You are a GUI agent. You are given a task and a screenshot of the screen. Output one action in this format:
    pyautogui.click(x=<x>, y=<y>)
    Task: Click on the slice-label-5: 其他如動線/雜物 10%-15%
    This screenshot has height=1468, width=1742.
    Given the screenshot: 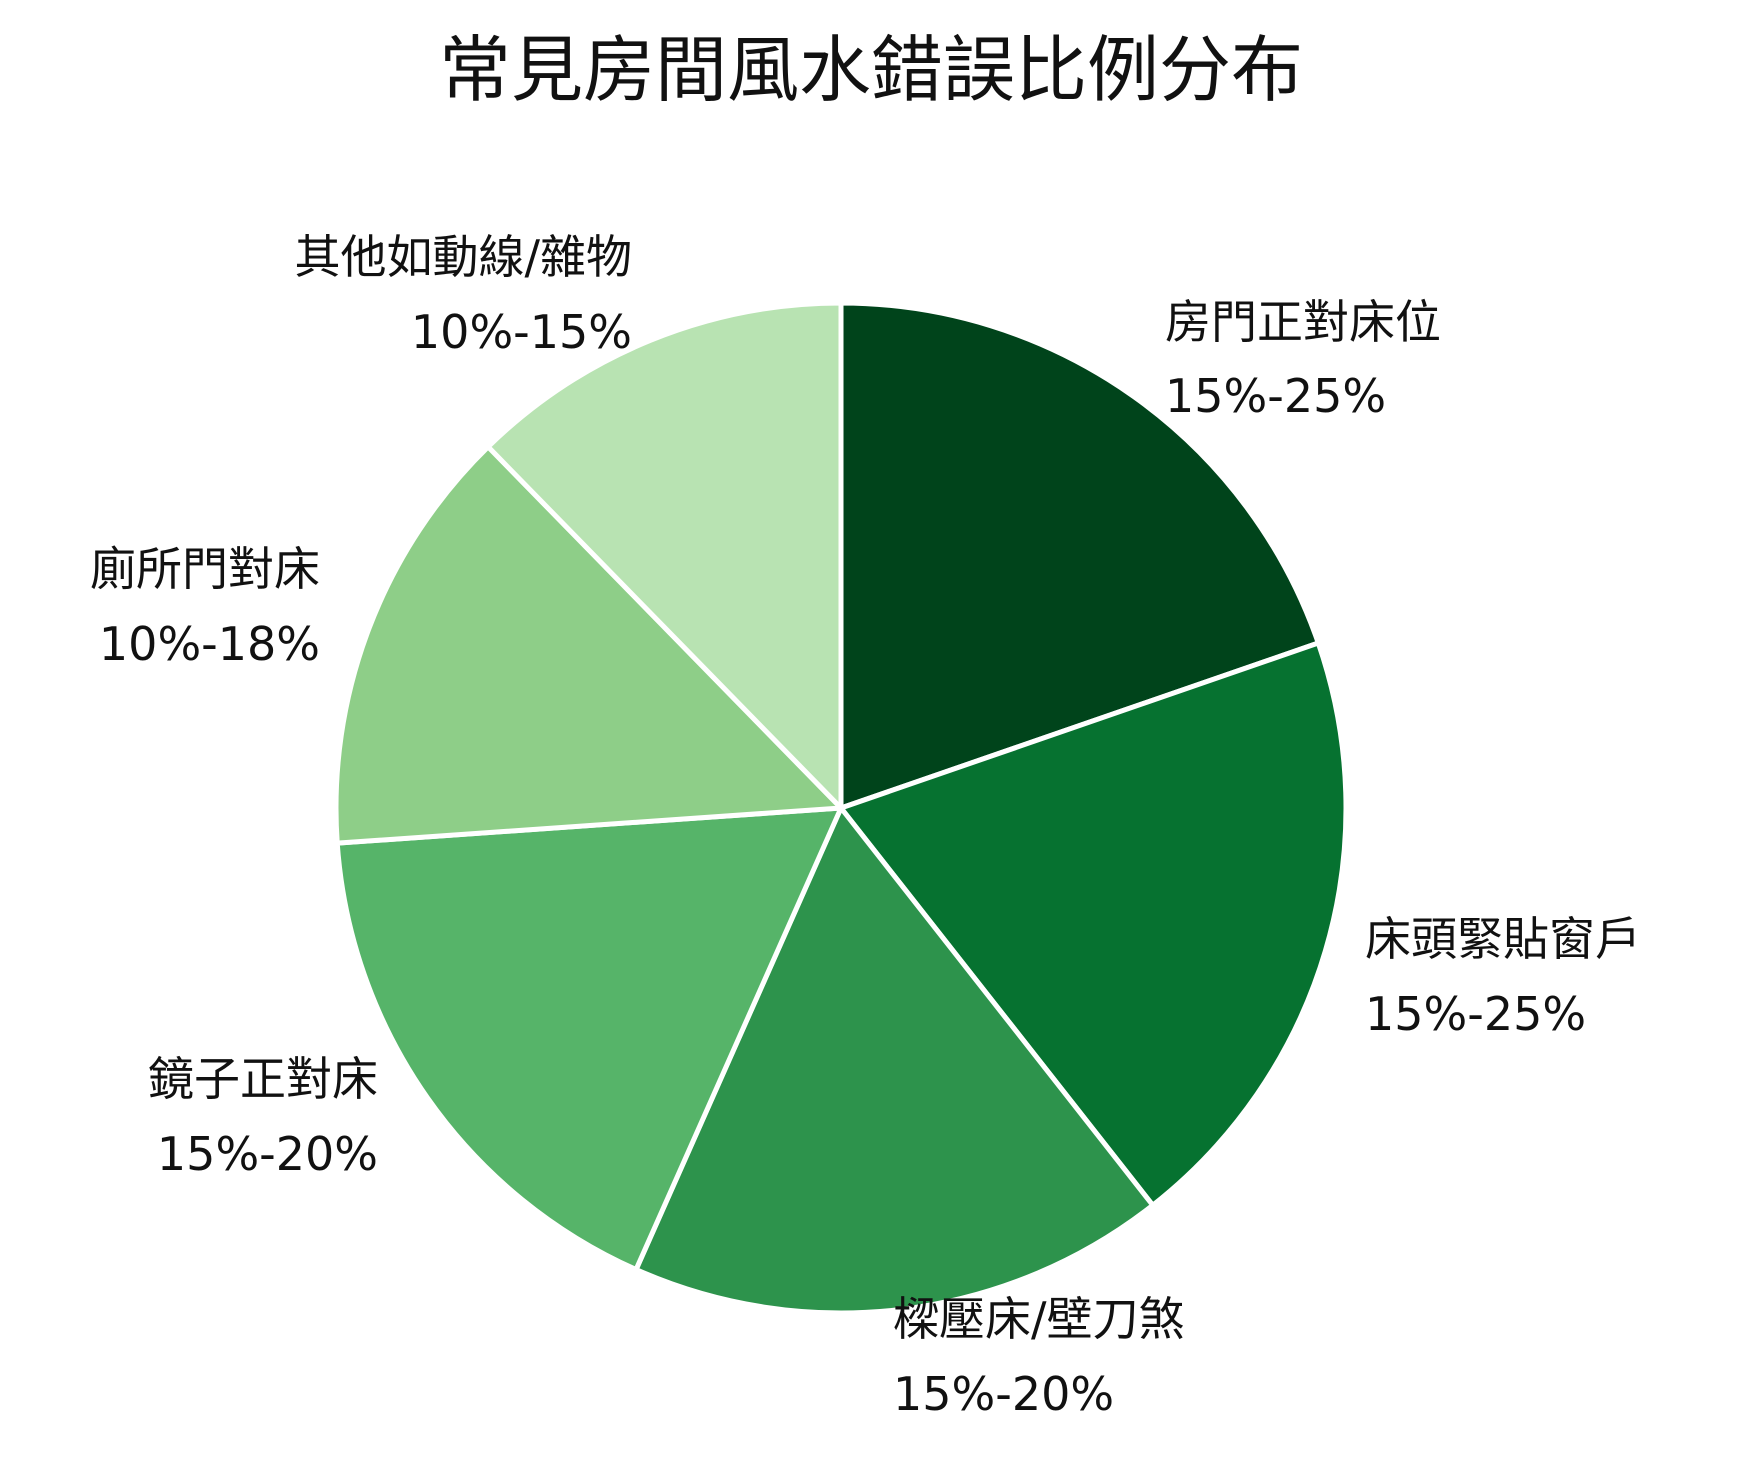 What is the action you would take?
    pyautogui.click(x=464, y=294)
    